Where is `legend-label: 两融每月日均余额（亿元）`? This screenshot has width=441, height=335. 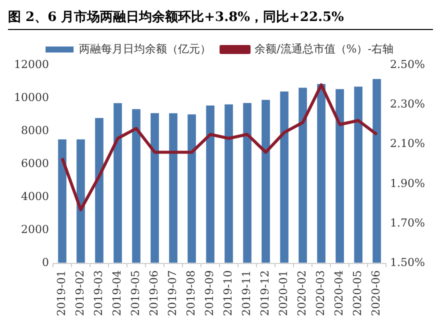 legend-label: 两融每月日均余额（亿元） is located at coordinates (145, 49).